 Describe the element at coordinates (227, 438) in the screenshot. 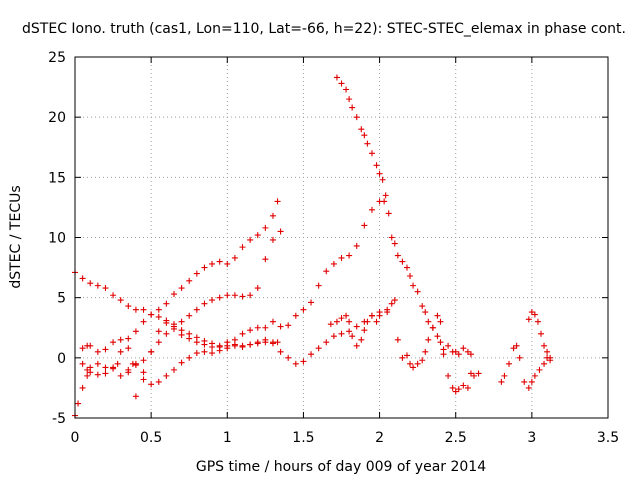

I see `x-tick-label: 1` at that location.